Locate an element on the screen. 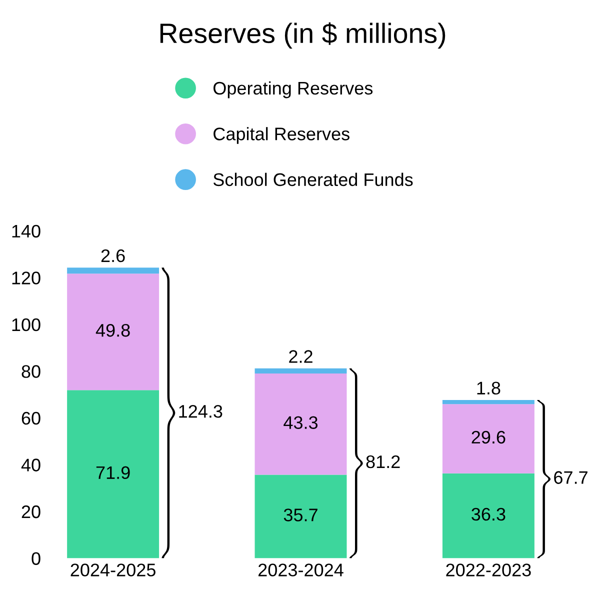 This screenshot has height=592, width=605. x-tick-label: 2023-2024 is located at coordinates (301, 570).